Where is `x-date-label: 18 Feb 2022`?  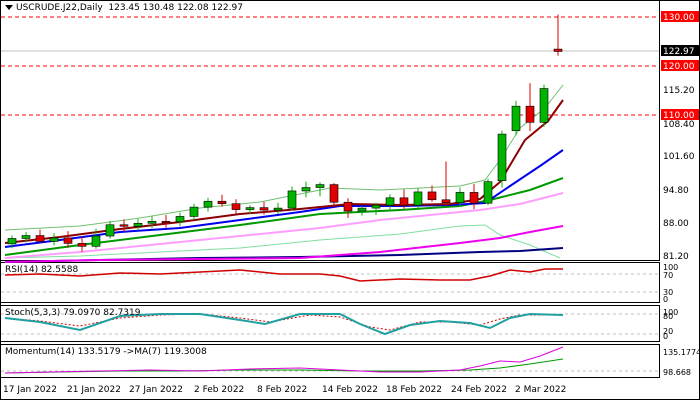 x-date-label: 18 Feb 2022 is located at coordinates (414, 390).